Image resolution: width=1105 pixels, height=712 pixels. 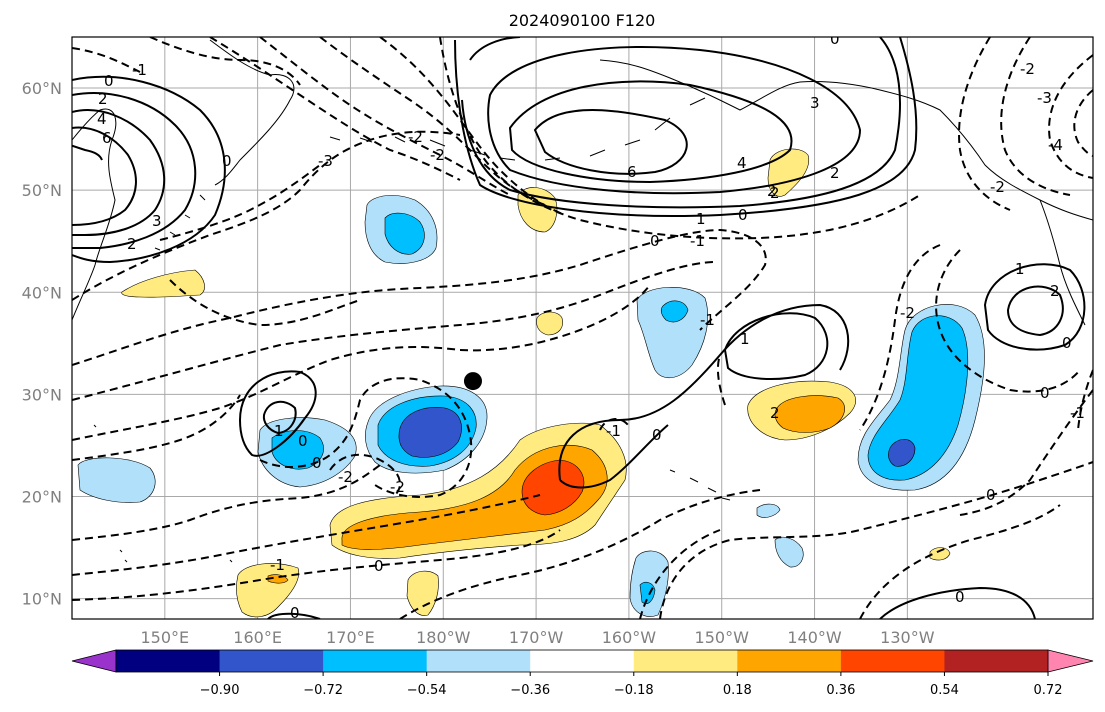 I want to click on longitude-label: 180°W, so click(x=443, y=637).